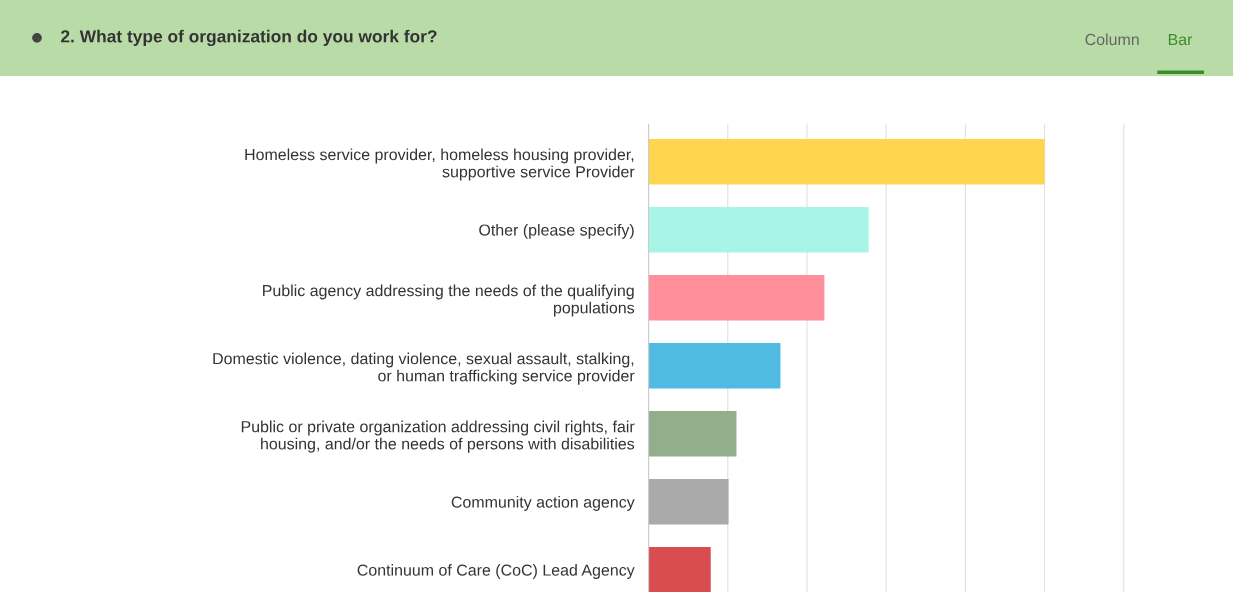  I want to click on y-tick-label: Continuum of Care (CoC) Lead Agency, so click(496, 571).